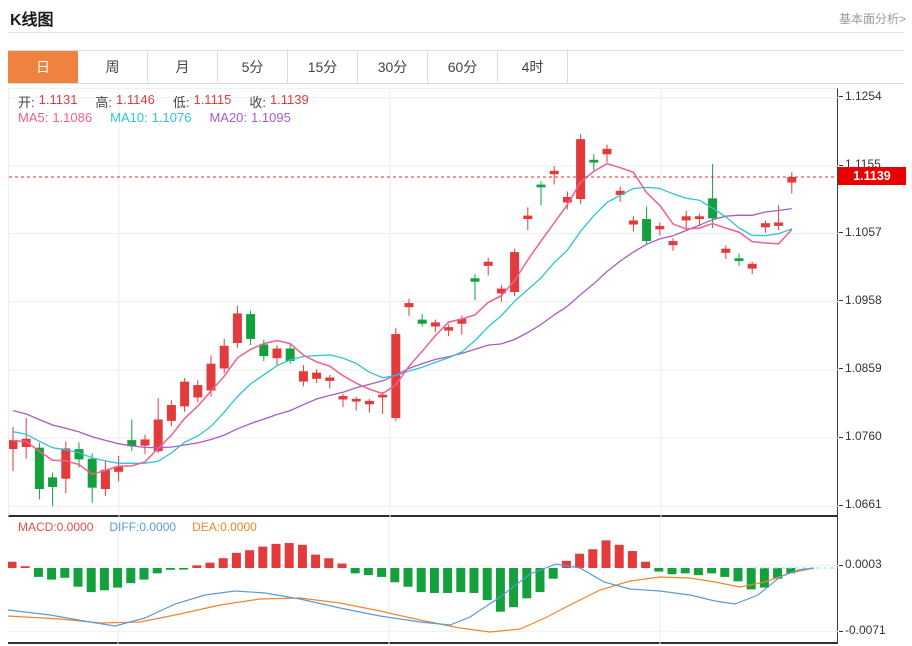  I want to click on tab-week: 周, so click(113, 67).